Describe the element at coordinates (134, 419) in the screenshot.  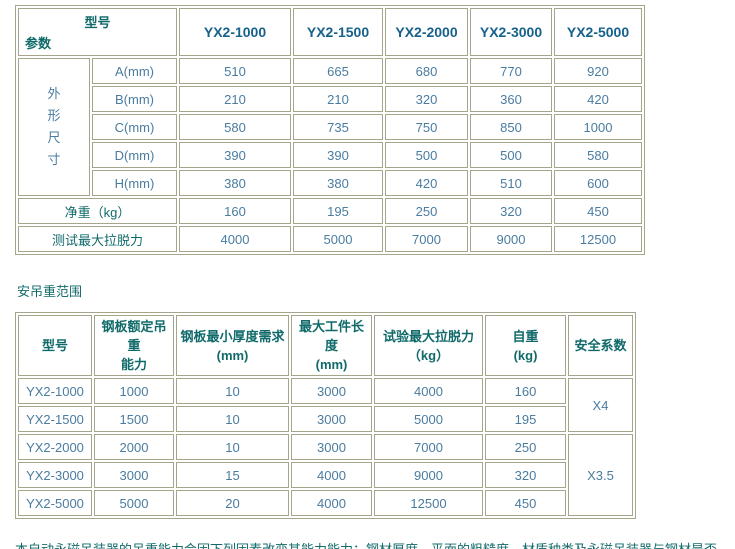
I see `capacity-value: 1500` at that location.